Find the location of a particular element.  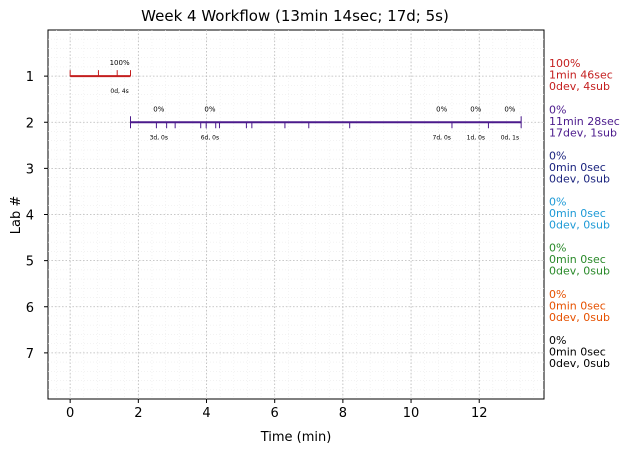

y-axis: 1 2 3 4 5 6 7 is located at coordinates (37, 216).